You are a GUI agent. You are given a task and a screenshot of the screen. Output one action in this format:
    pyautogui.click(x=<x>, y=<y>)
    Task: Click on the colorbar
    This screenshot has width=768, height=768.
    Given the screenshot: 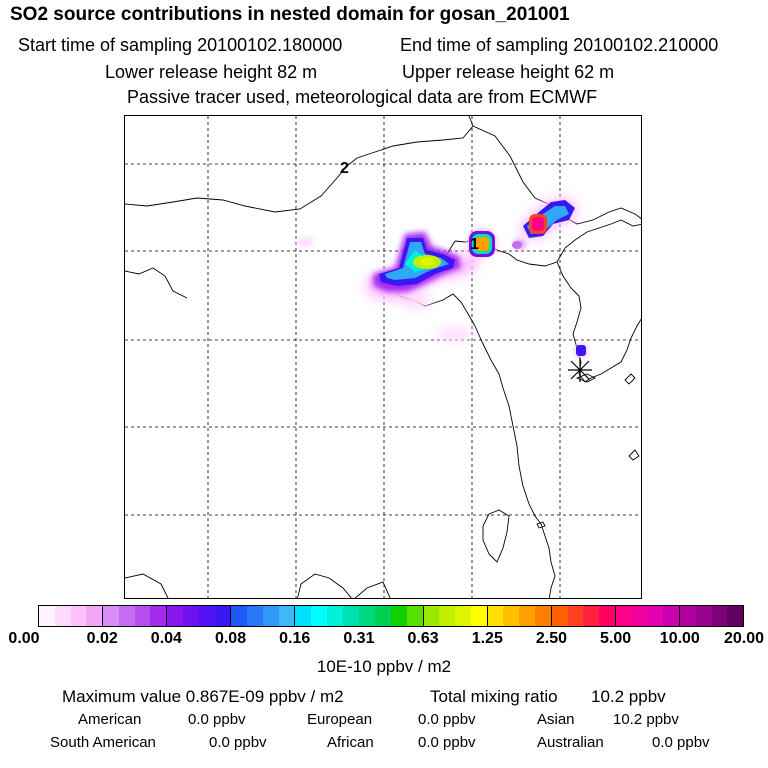 What is the action you would take?
    pyautogui.click(x=391, y=616)
    